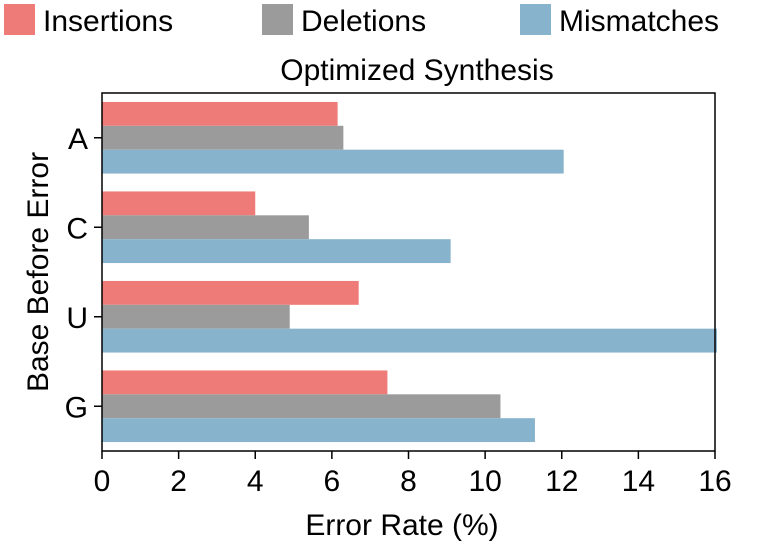 The width and height of the screenshot is (778, 547). I want to click on legend-label-insertions: Insertions, so click(108, 21).